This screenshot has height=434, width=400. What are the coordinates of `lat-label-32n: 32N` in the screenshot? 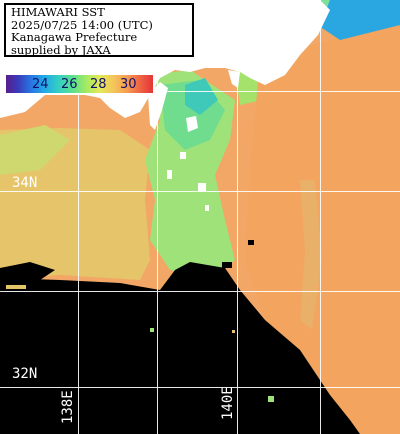 It's located at (25, 374).